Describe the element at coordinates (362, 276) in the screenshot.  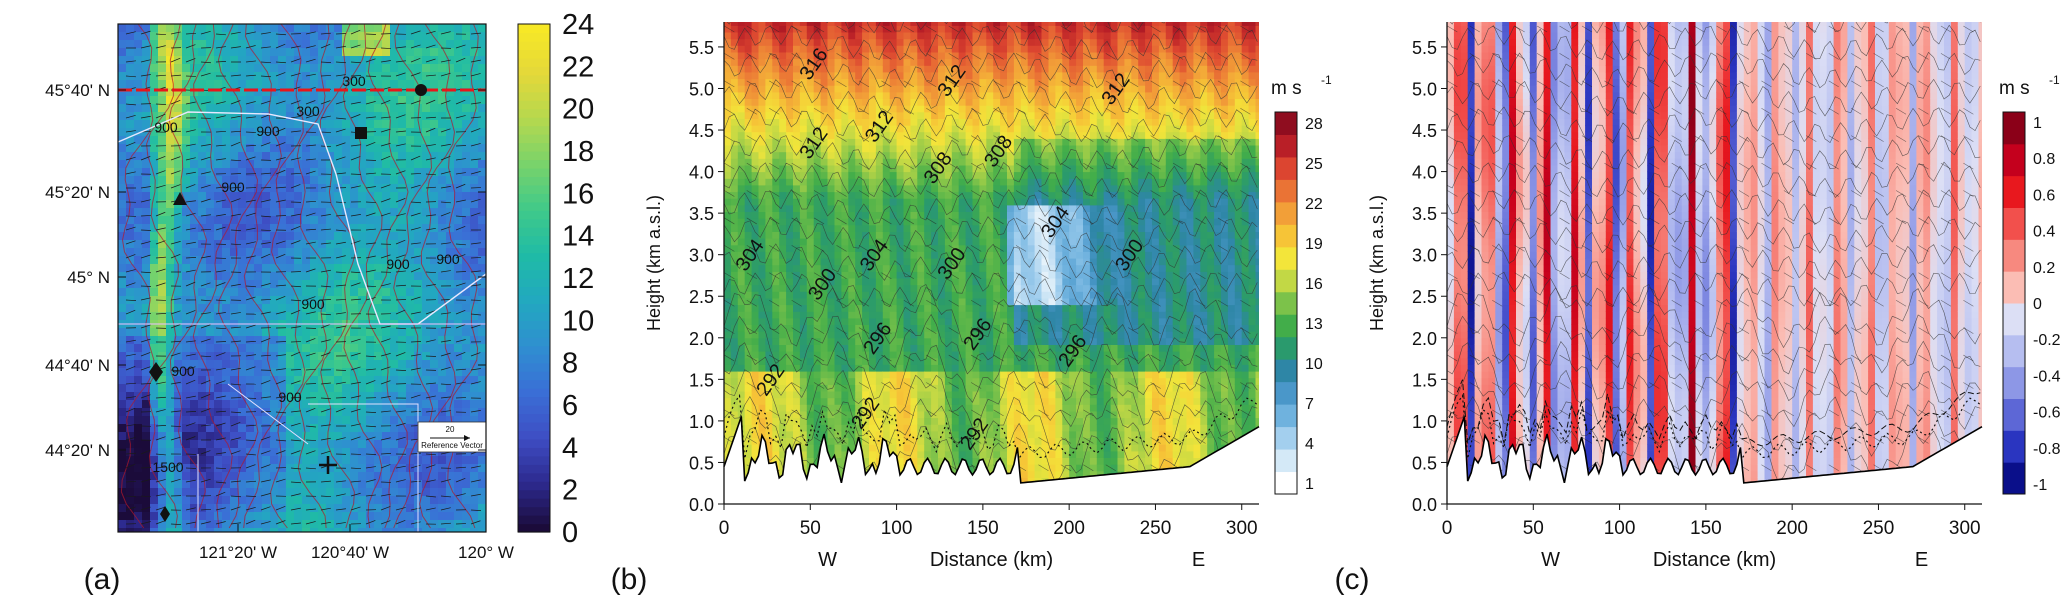
I see `terrain-contour` at that location.